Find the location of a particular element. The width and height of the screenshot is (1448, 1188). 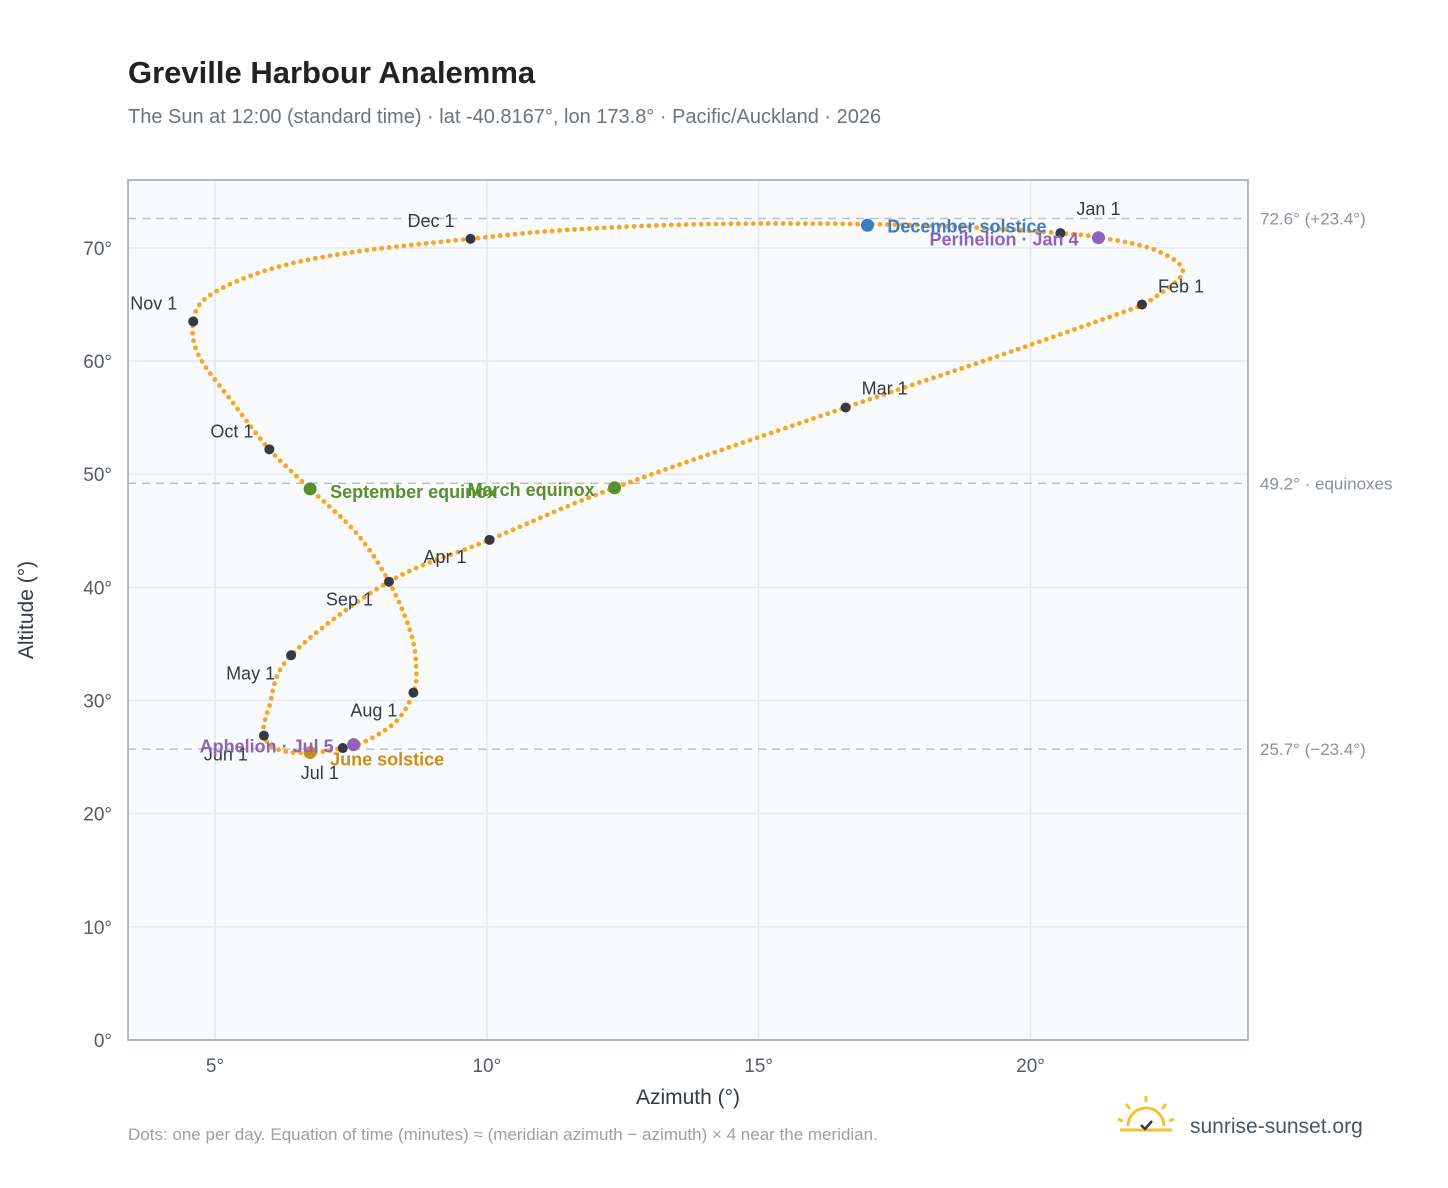

month-marker-label: Dec 1 is located at coordinates (430, 221).